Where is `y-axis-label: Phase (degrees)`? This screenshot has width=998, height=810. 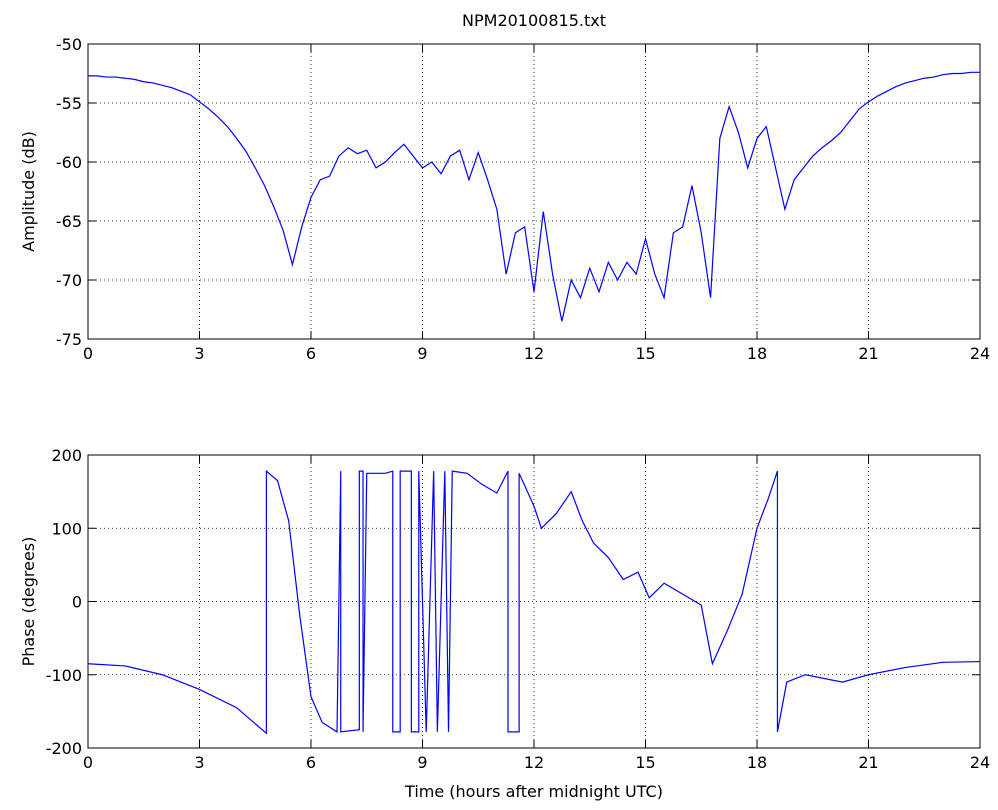 y-axis-label: Phase (degrees) is located at coordinates (28, 602).